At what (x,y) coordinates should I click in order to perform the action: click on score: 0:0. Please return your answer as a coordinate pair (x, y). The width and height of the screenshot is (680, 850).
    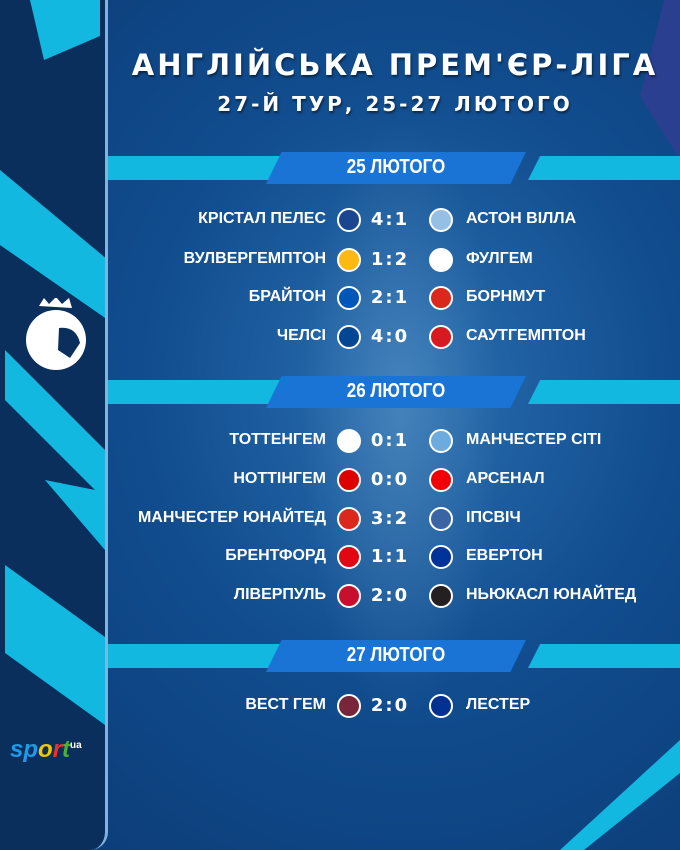
    Looking at the image, I should click on (390, 479).